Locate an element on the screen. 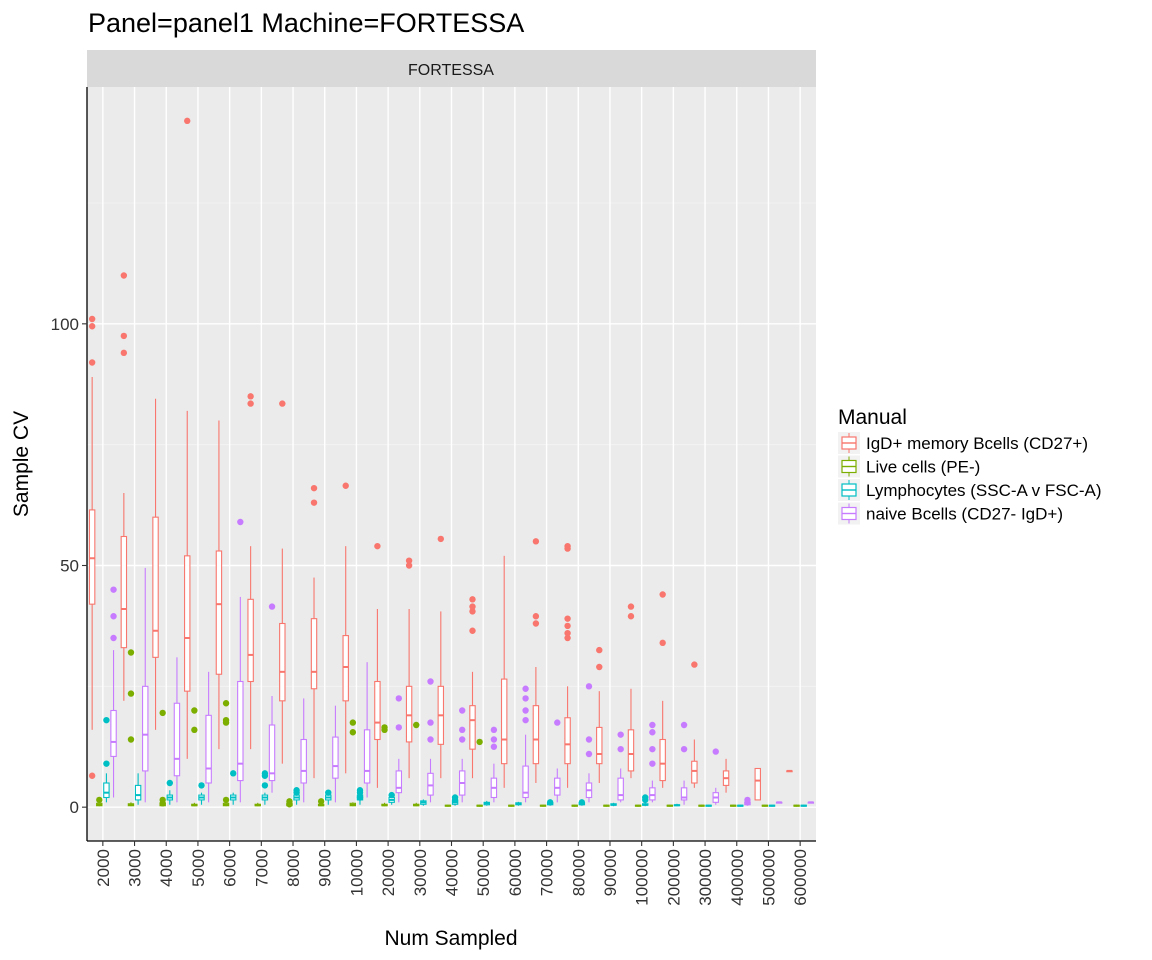 This screenshot has height=960, width=1152. x-tick-label: 40000 is located at coordinates (452, 872).